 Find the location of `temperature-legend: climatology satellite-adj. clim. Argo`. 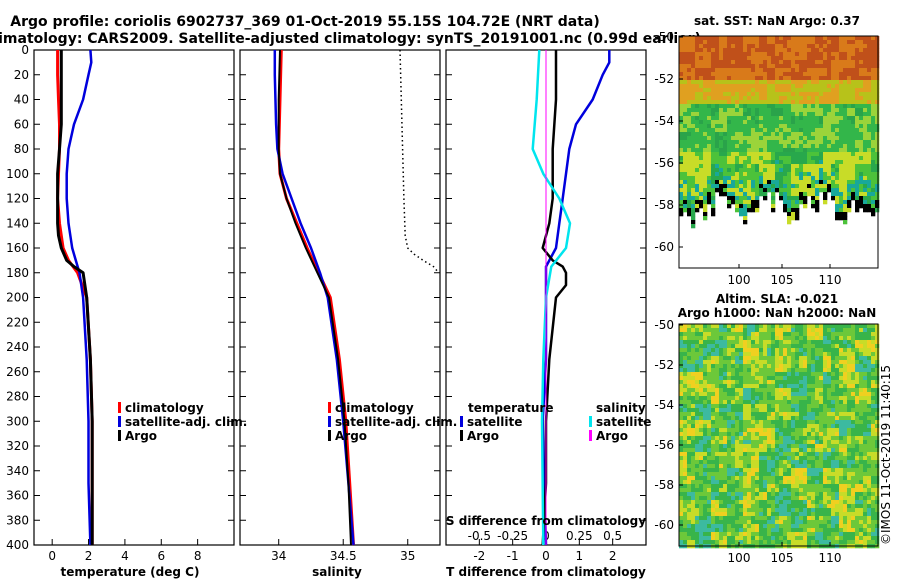

temperature-legend: climatology satellite-adj. clim. Argo is located at coordinates (182, 422).